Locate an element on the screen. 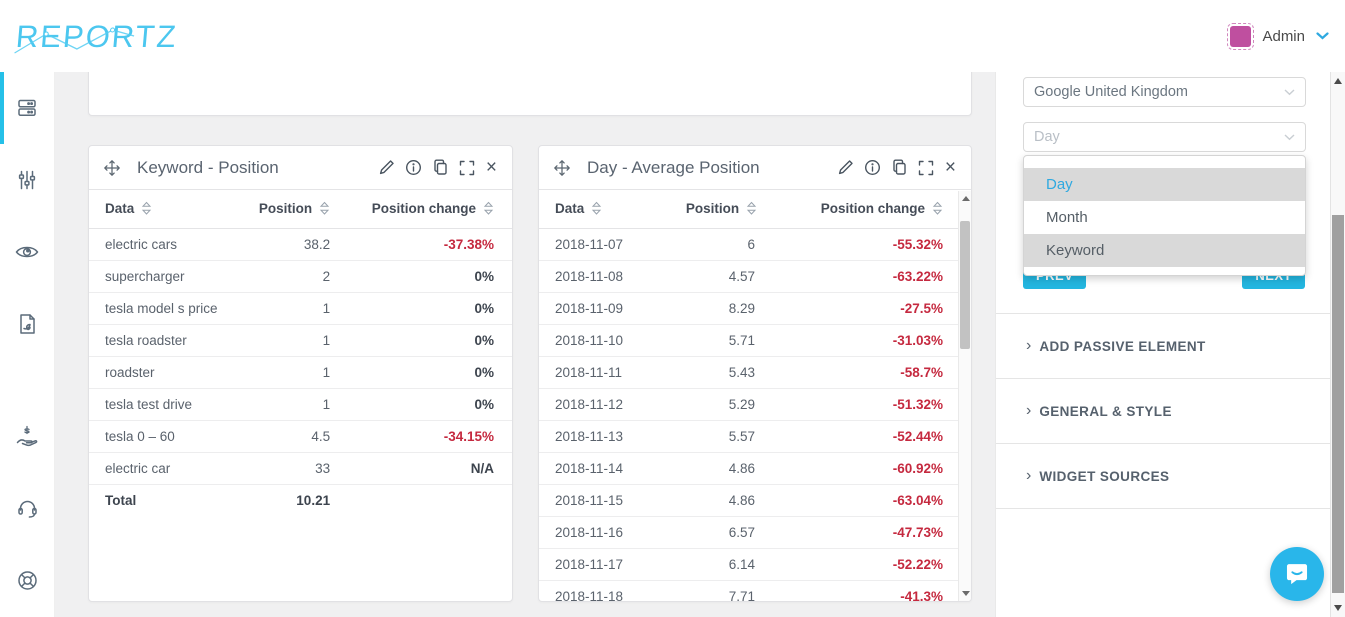  accordion-general-style: › GENERAL & STYLE is located at coordinates (1163, 410).